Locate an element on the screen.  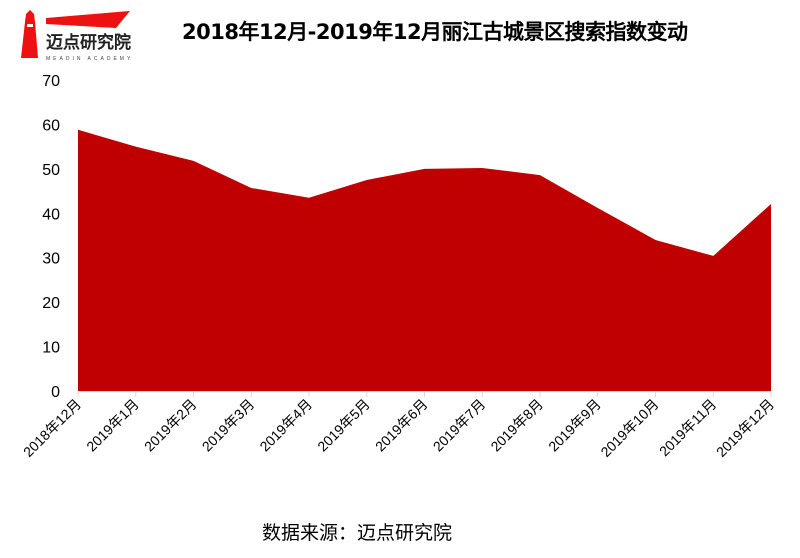
svg-text: 迈点研究院 is located at coordinates (88, 42).